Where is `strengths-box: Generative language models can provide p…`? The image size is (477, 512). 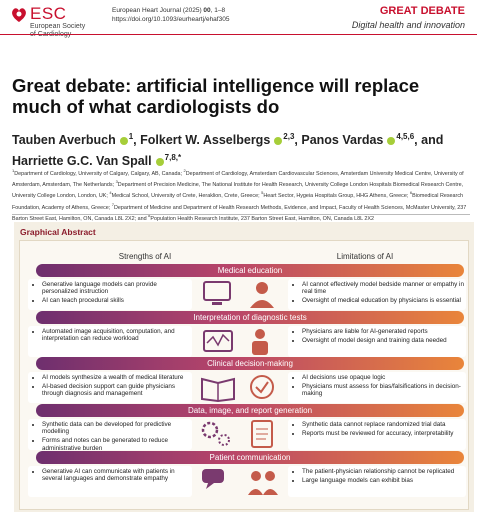
strengths-box: Generative language models can provide p… is located at coordinates (110, 294).